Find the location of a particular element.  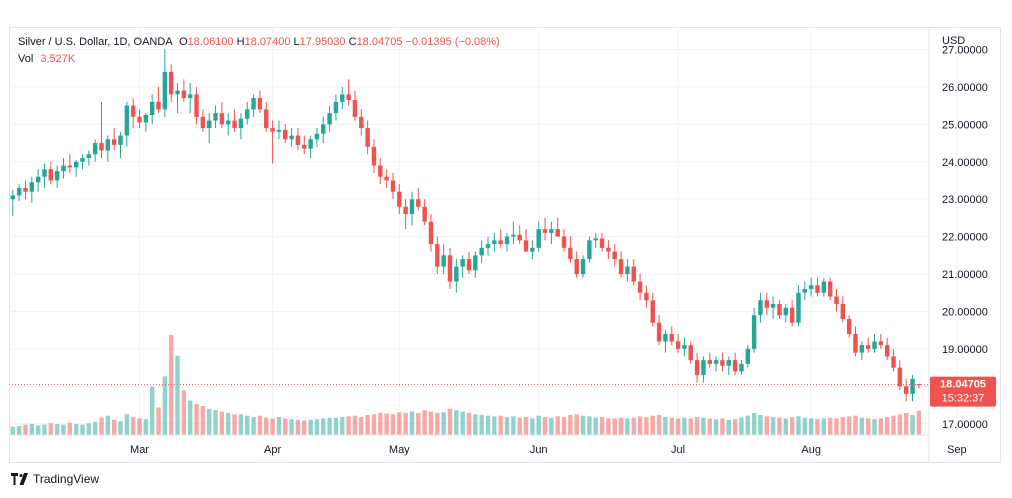

tradingview-logo: TradingView is located at coordinates (55, 479).